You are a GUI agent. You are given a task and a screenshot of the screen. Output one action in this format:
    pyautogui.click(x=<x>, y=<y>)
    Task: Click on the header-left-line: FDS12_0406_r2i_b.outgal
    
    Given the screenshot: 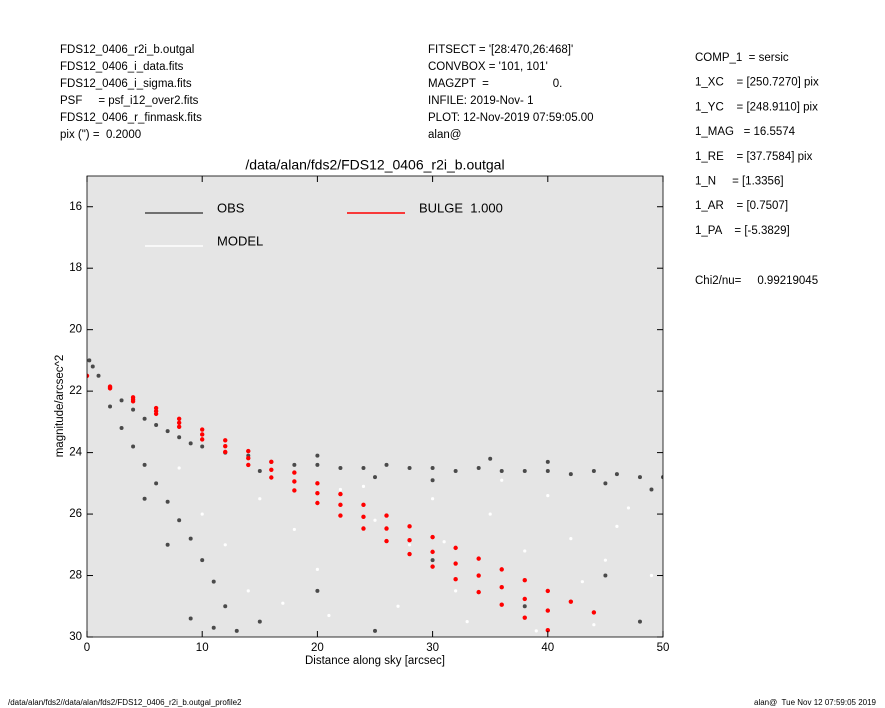 What is the action you would take?
    pyautogui.click(x=127, y=50)
    